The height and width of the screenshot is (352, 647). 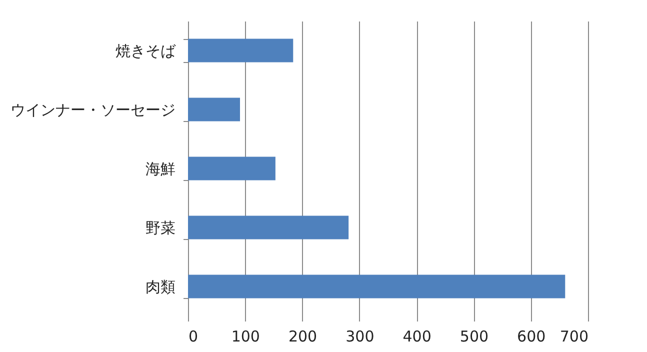 I want to click on y-tick-label: 焼きそば, so click(x=146, y=51).